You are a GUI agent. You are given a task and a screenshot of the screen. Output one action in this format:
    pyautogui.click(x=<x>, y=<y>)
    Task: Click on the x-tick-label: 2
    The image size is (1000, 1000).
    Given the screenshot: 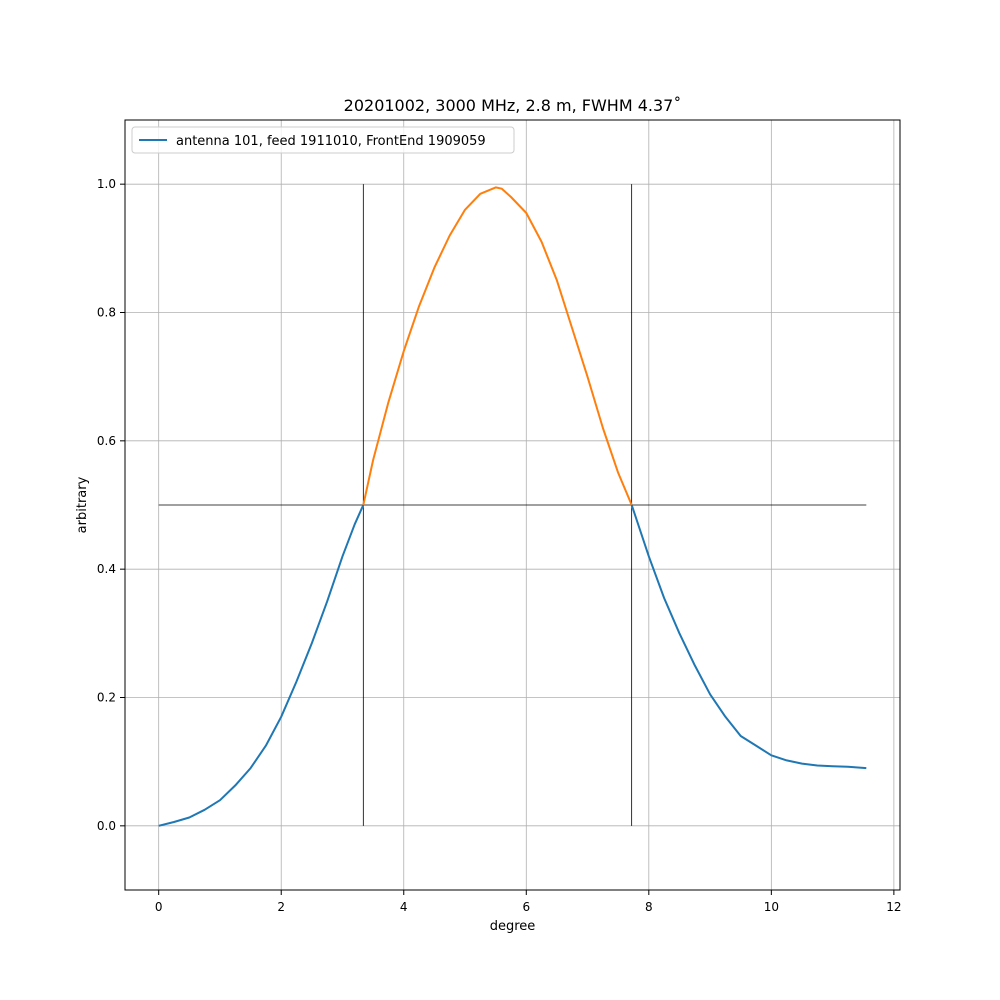 What is the action you would take?
    pyautogui.click(x=281, y=907)
    